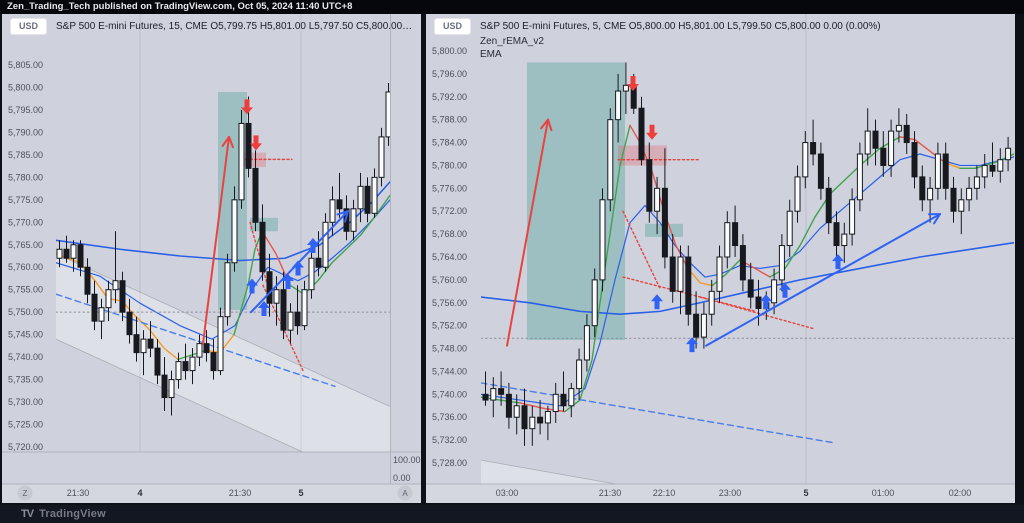  What do you see at coordinates (25, 65) in the screenshot?
I see `price-tick-label: 5,805.00` at bounding box center [25, 65].